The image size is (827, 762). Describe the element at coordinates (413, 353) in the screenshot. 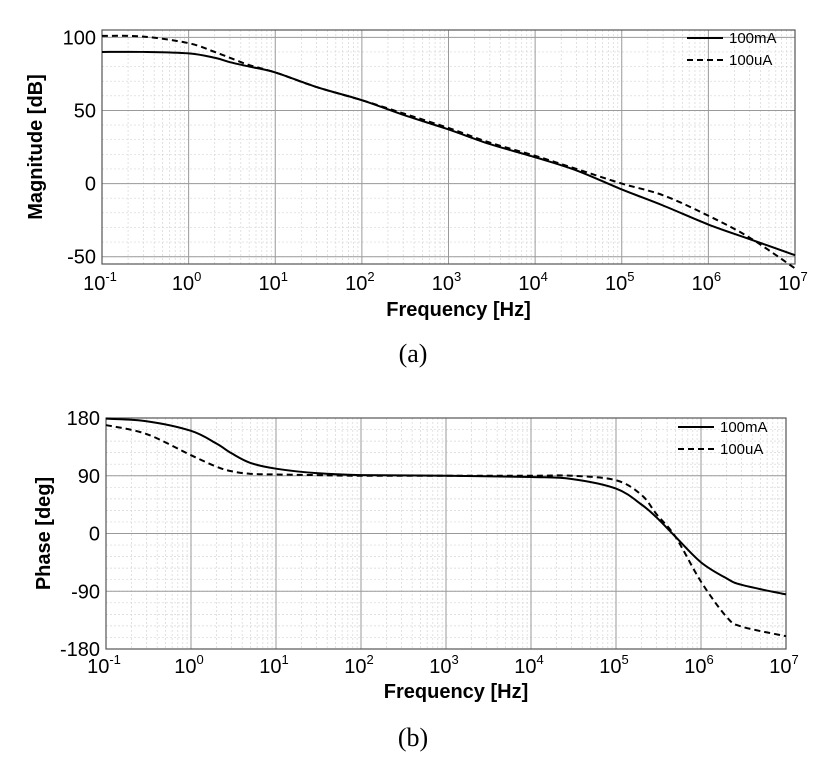

I see `panel-label-a: (a)` at that location.